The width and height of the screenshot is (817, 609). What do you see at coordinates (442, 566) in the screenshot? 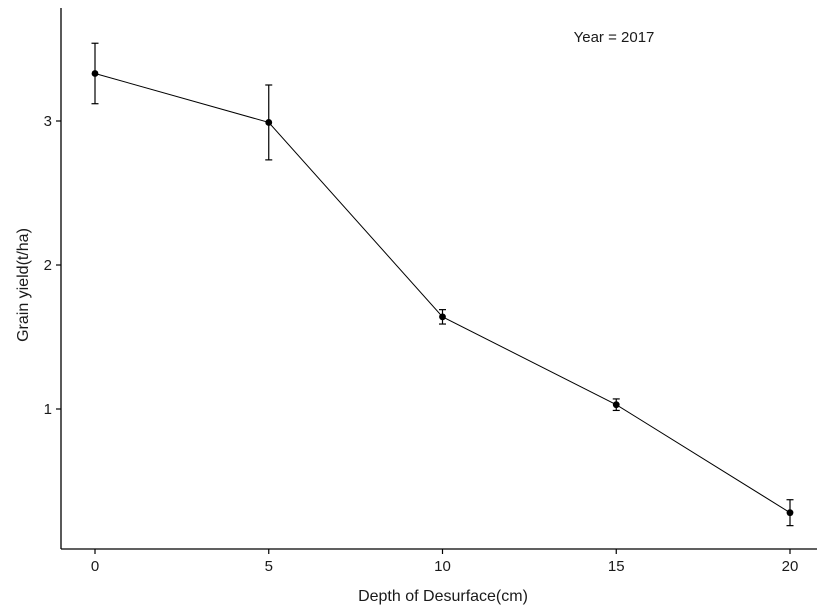
I see `x-tick-label: 10` at bounding box center [442, 566].